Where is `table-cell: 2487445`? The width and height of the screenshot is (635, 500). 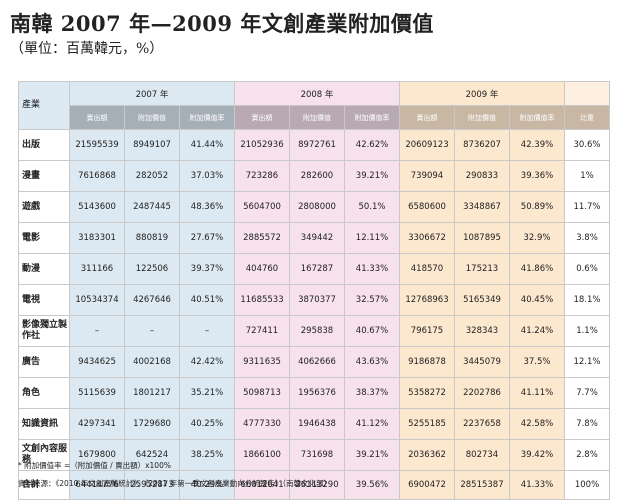 table-cell: 2487445 is located at coordinates (152, 207).